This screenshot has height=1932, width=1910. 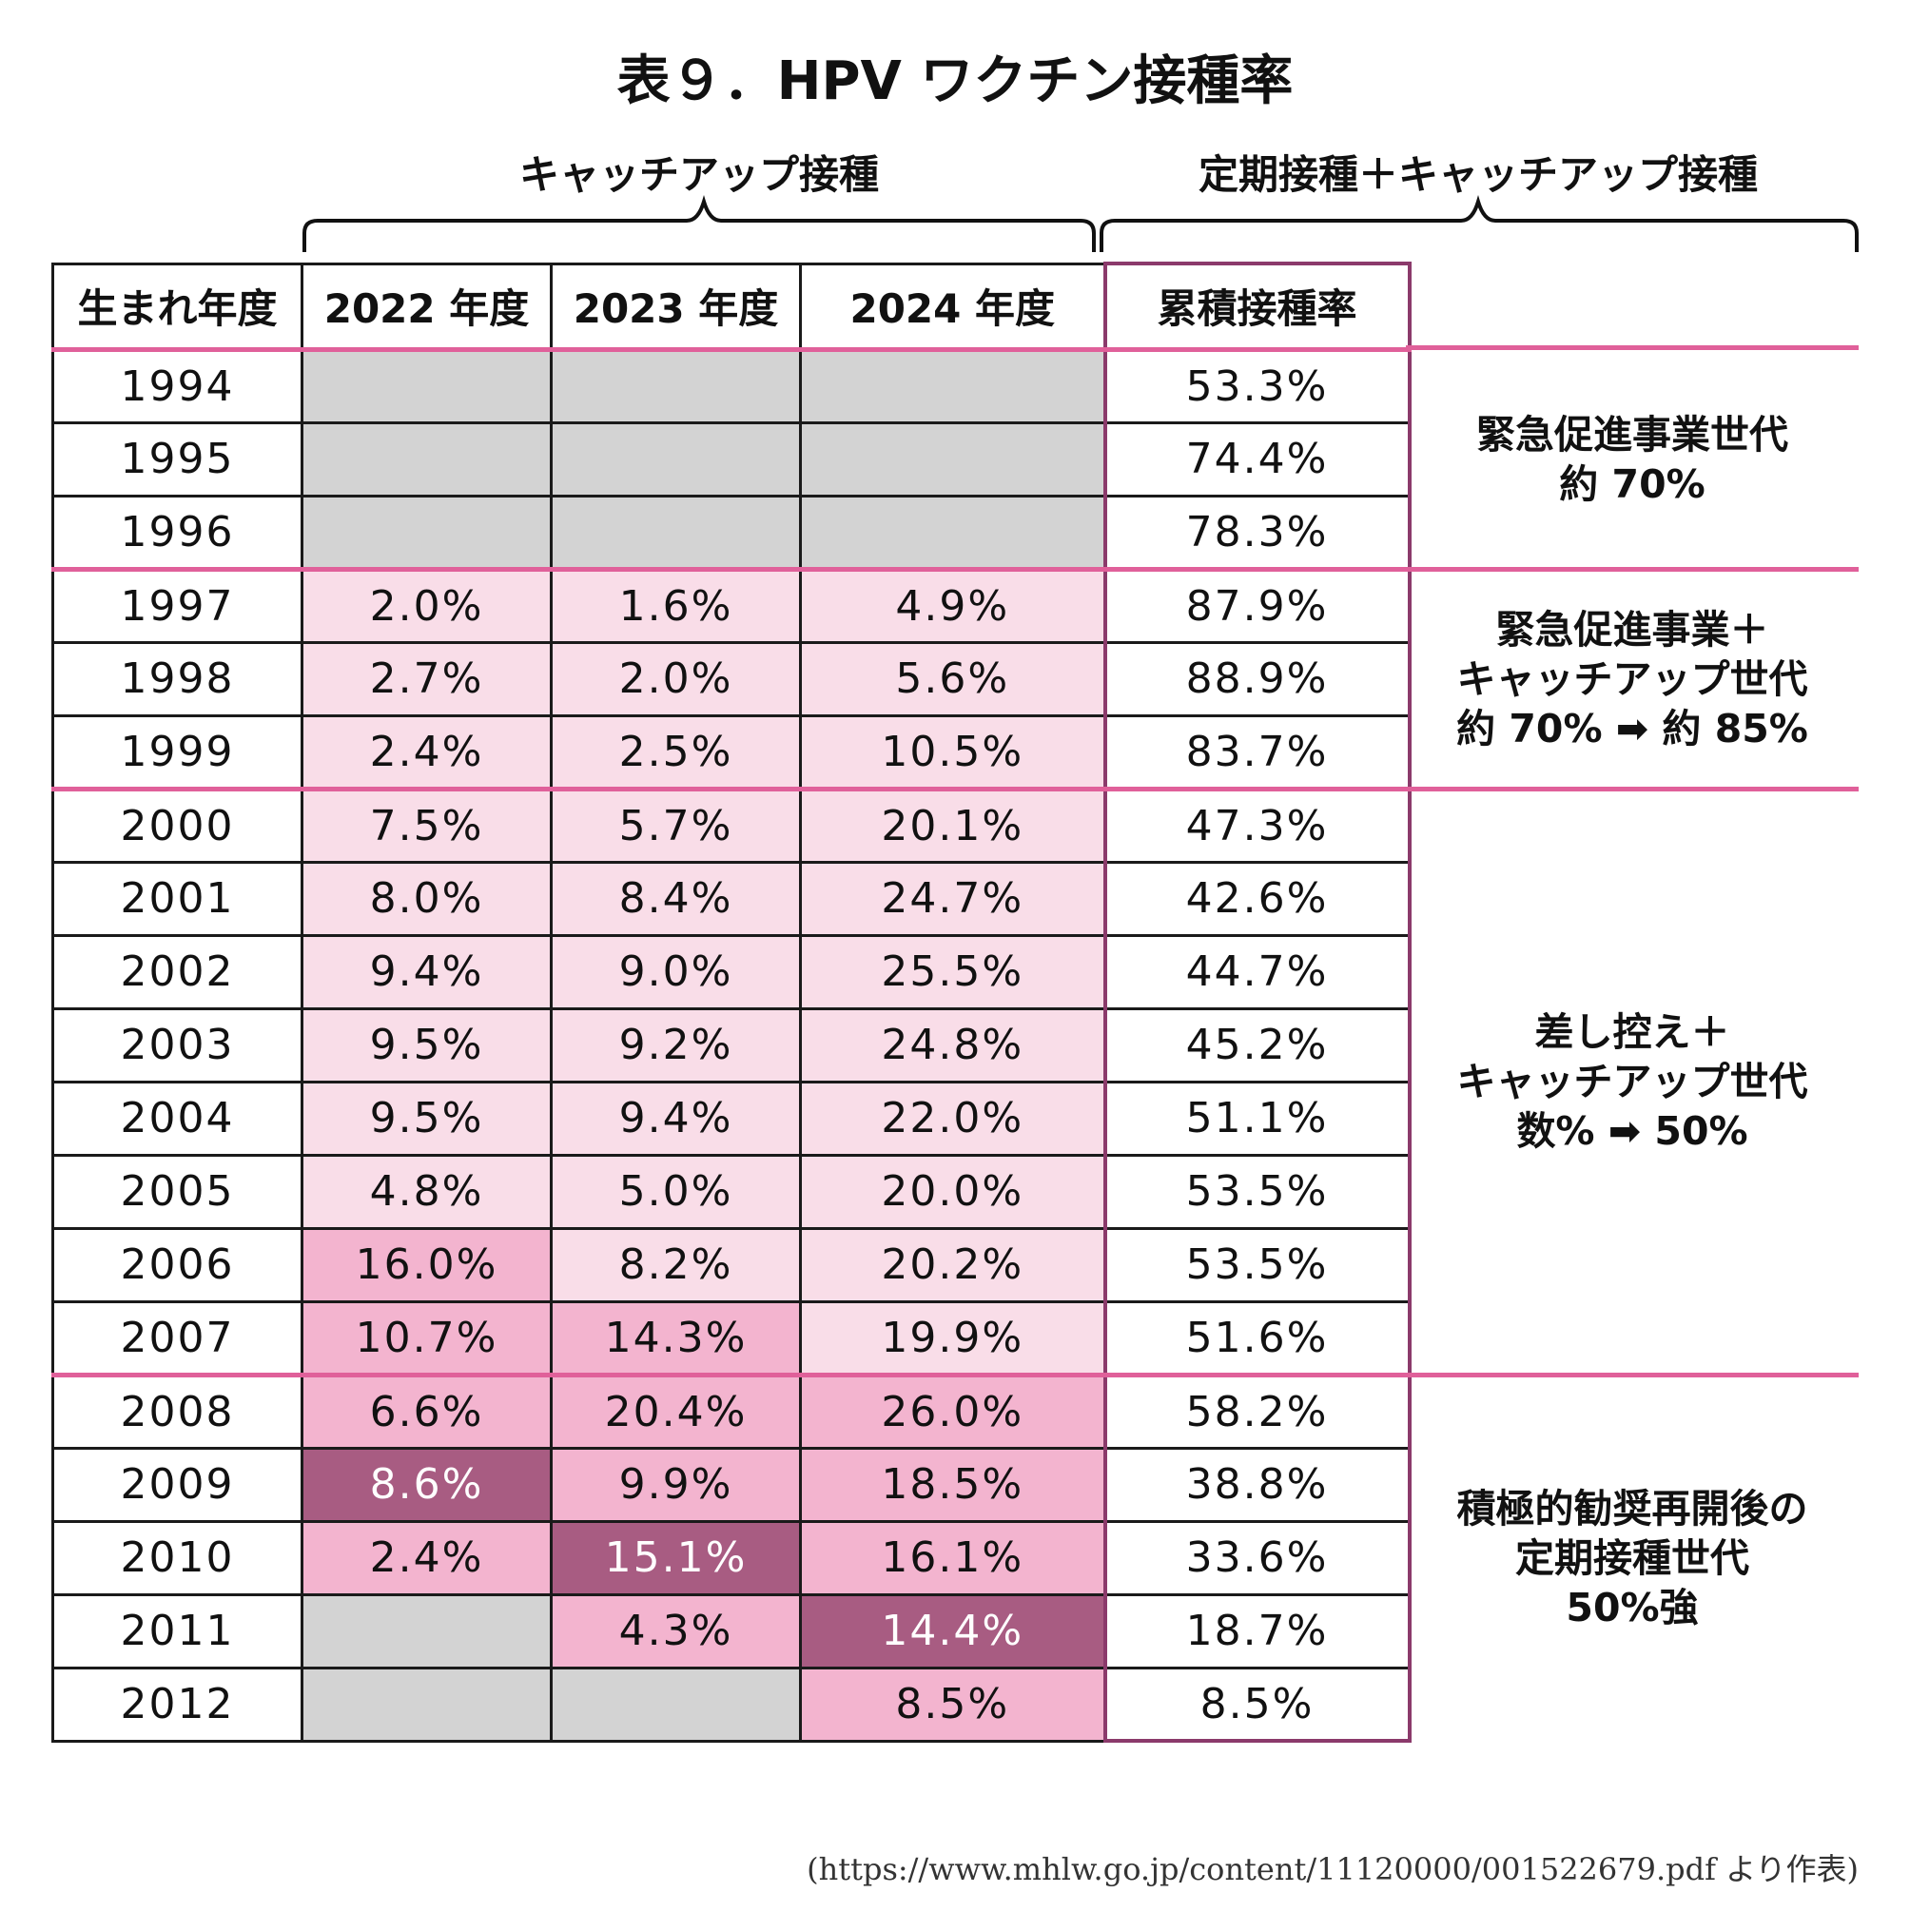 What do you see at coordinates (177, 1411) in the screenshot?
I see `birth-year-cell: 2008` at bounding box center [177, 1411].